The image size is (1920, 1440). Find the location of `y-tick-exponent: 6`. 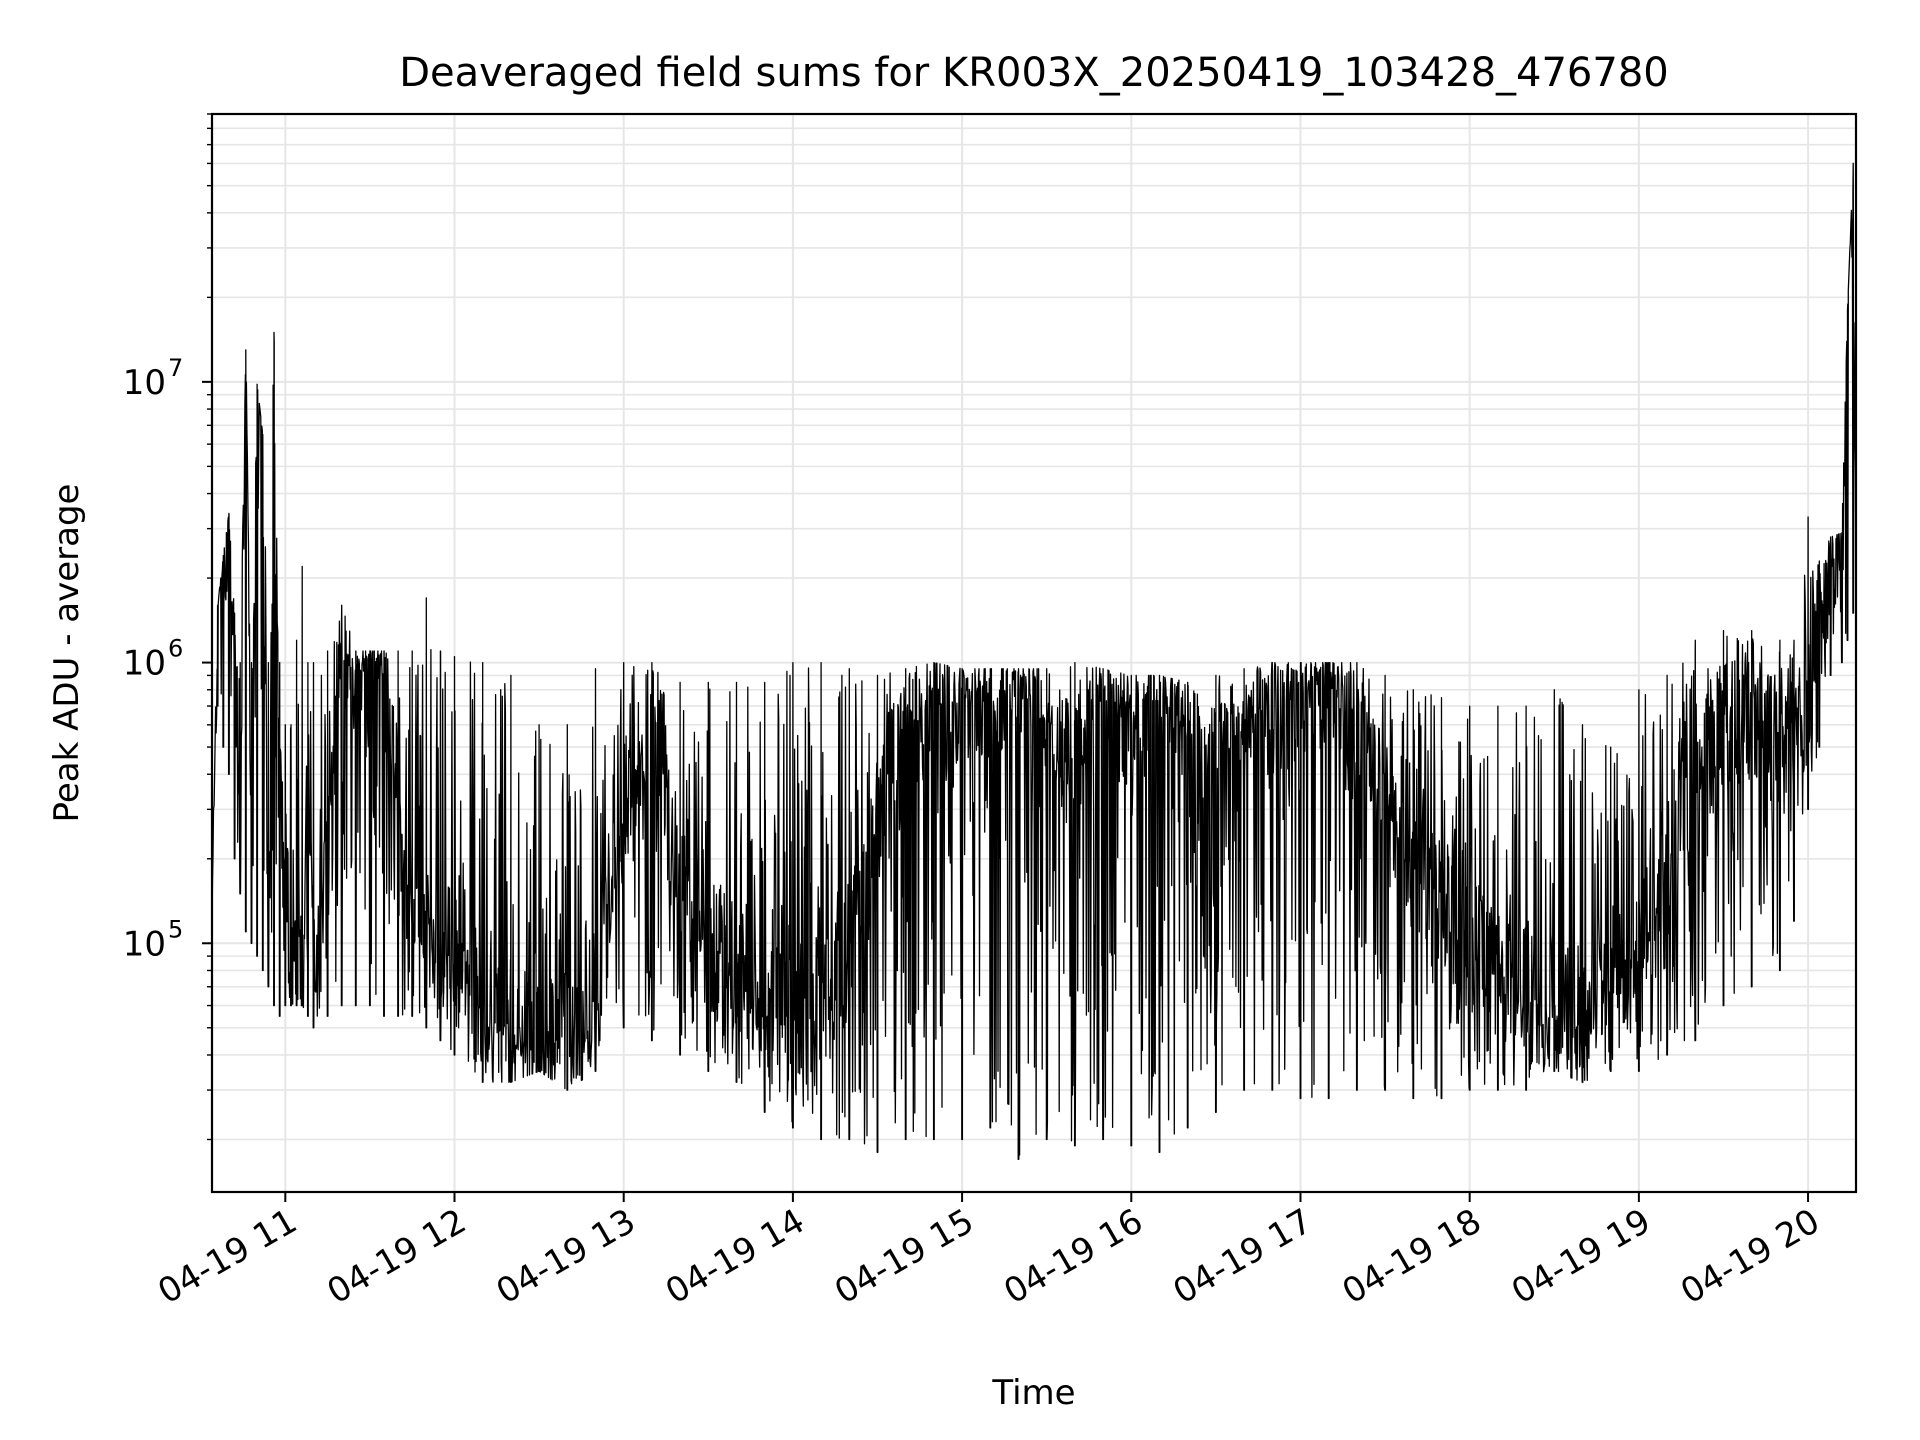

y-tick-exponent: 6 is located at coordinates (175, 649).